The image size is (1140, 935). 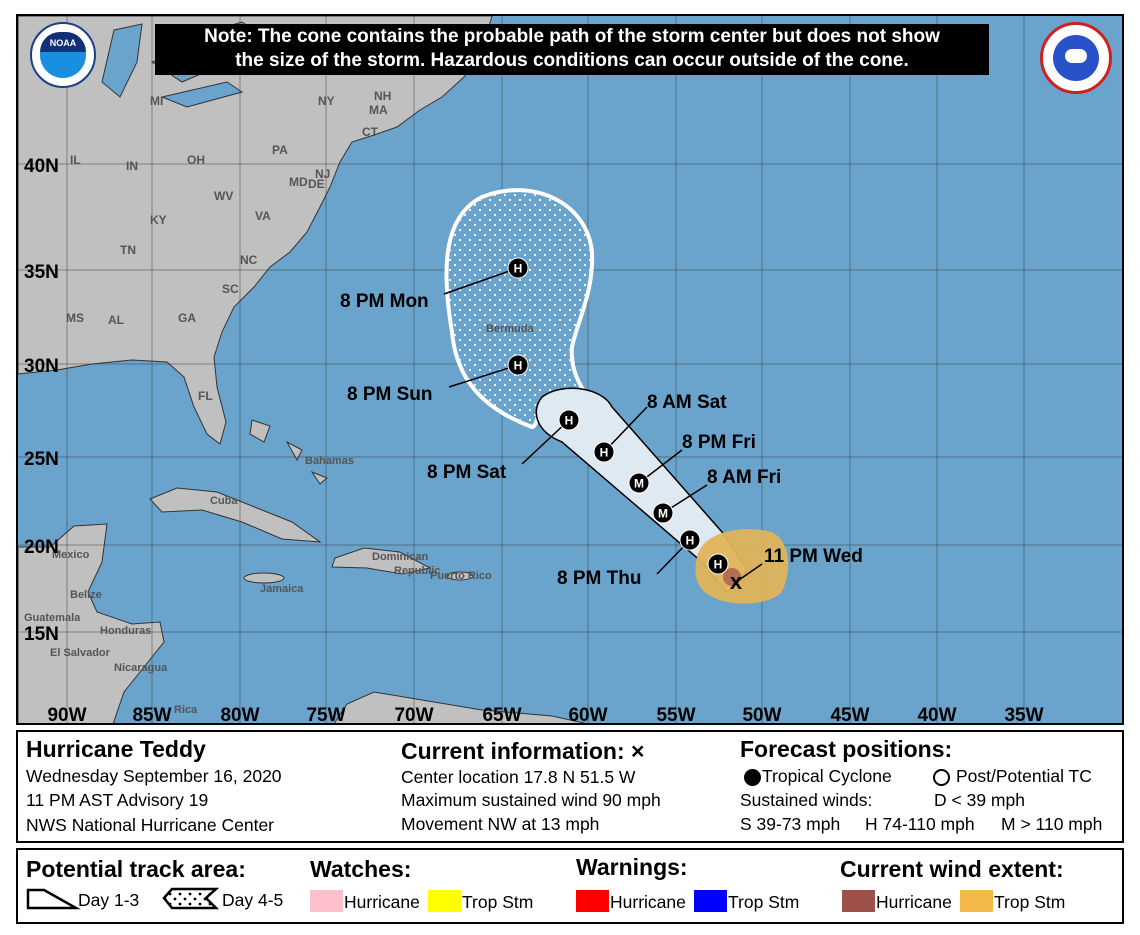 What do you see at coordinates (132, 166) in the screenshot?
I see `state-label: IN` at bounding box center [132, 166].